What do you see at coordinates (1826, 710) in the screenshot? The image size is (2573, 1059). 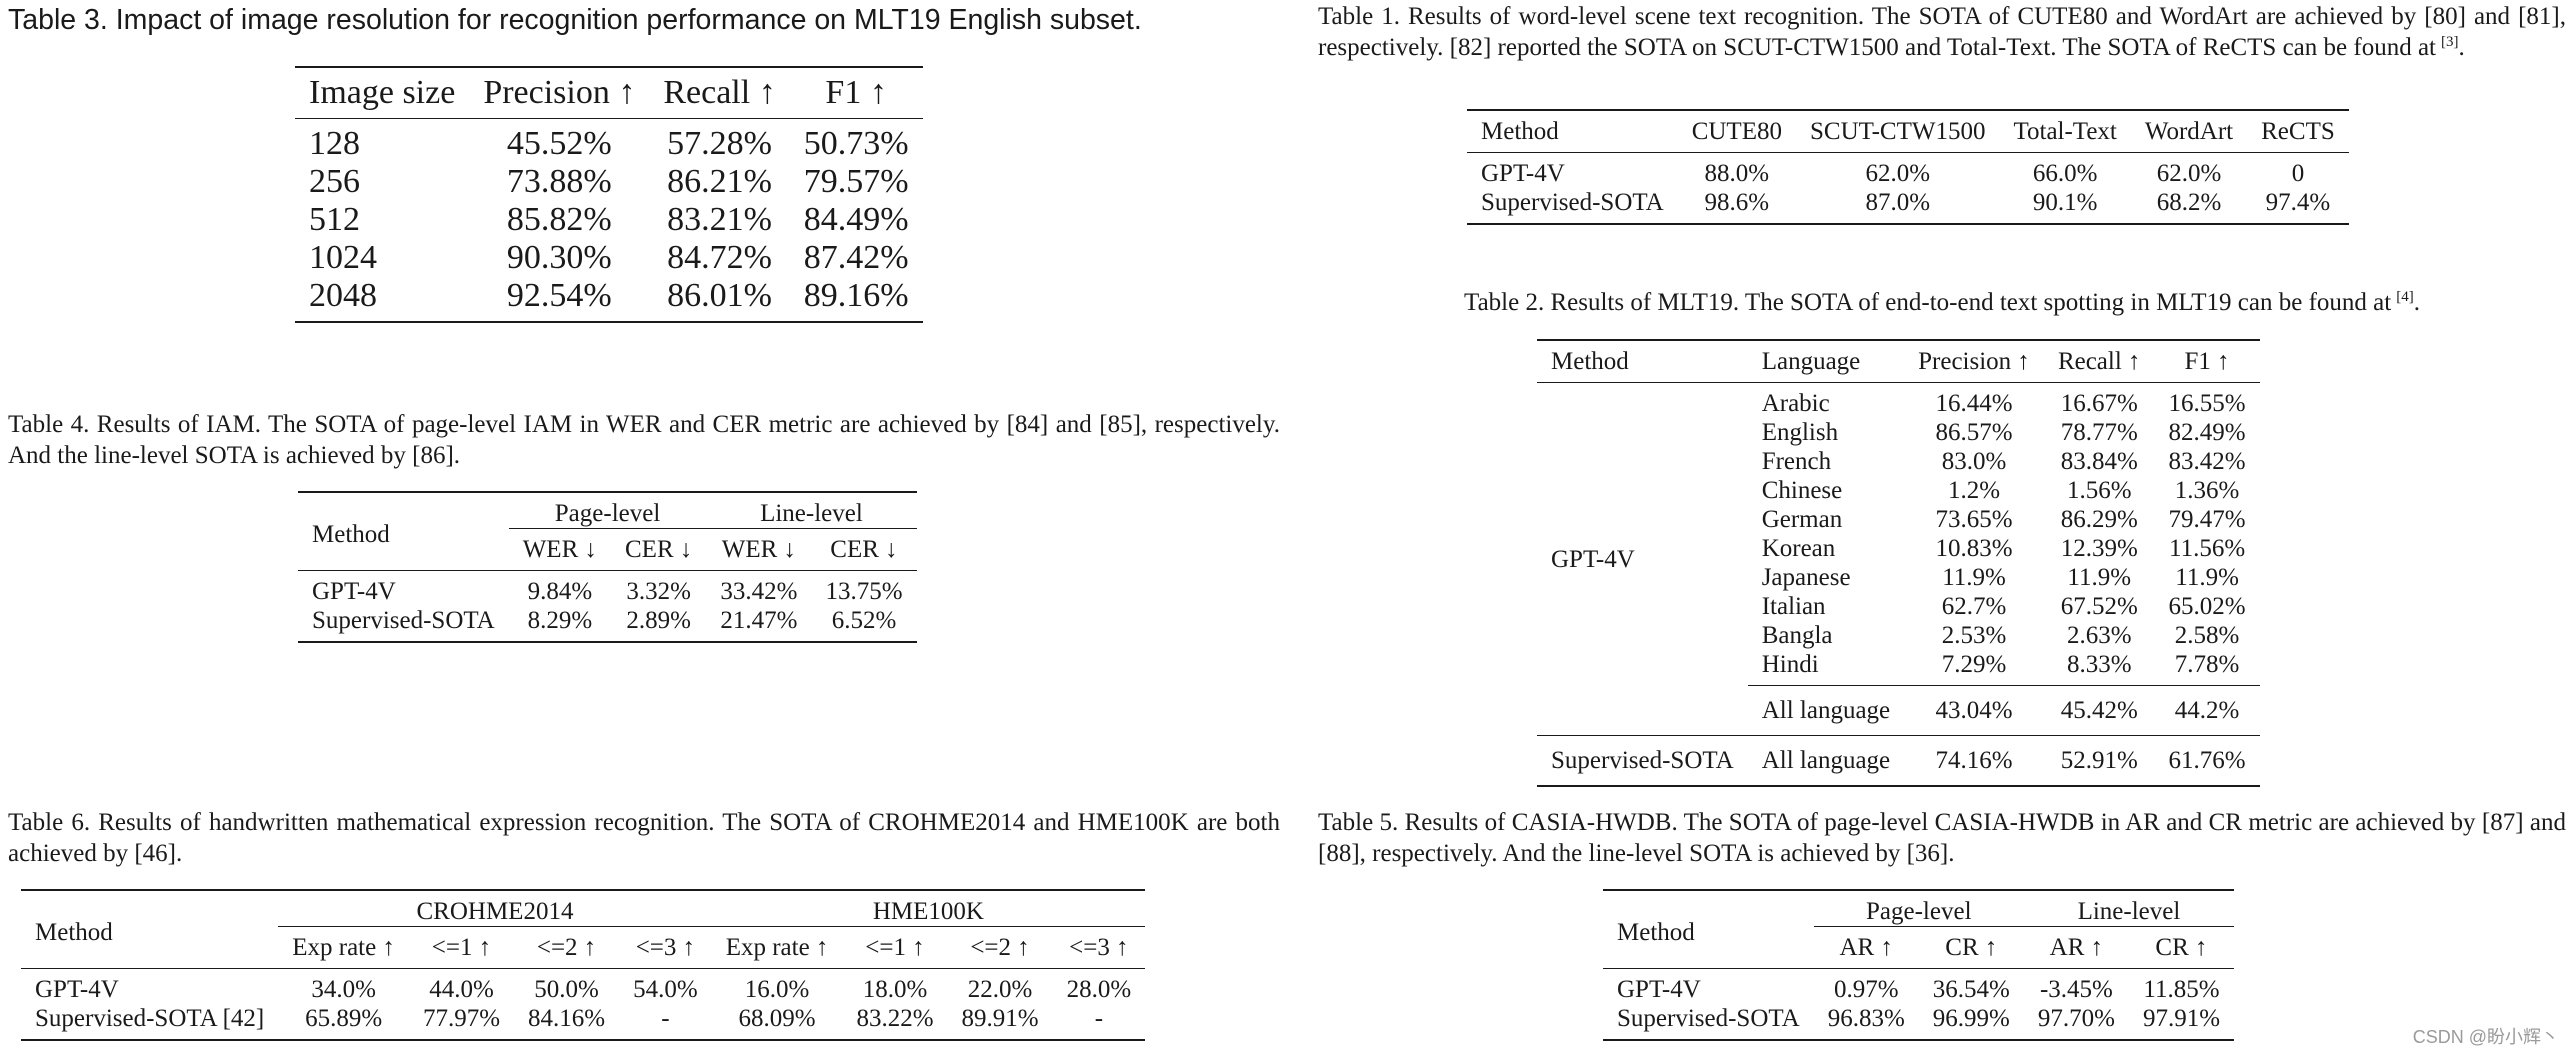 I see `table2-cell: All language` at bounding box center [1826, 710].